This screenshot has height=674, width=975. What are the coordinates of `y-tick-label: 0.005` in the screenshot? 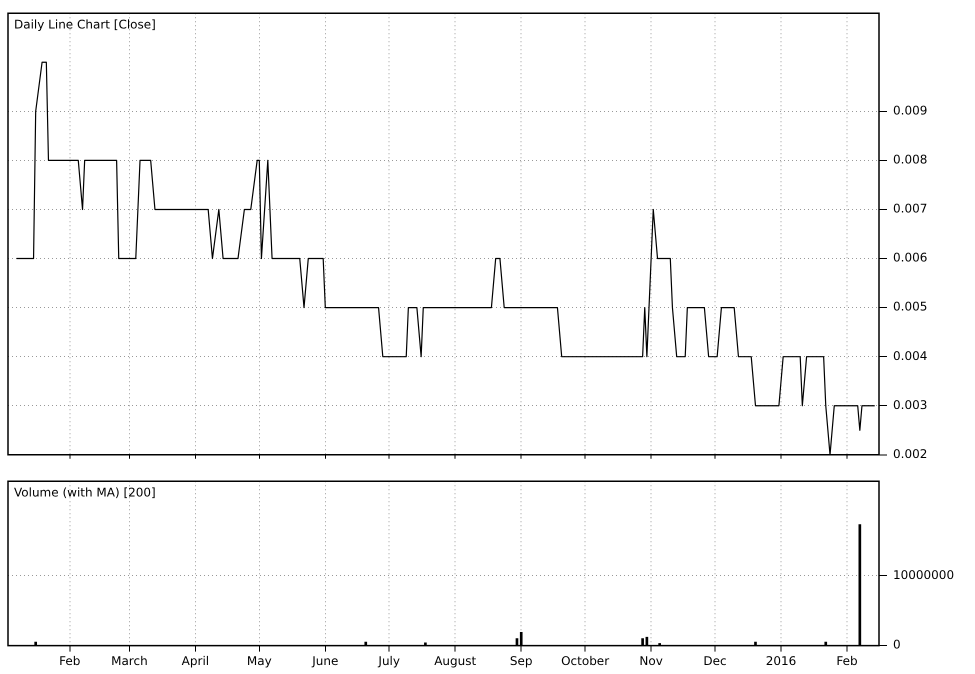 It's located at (910, 307).